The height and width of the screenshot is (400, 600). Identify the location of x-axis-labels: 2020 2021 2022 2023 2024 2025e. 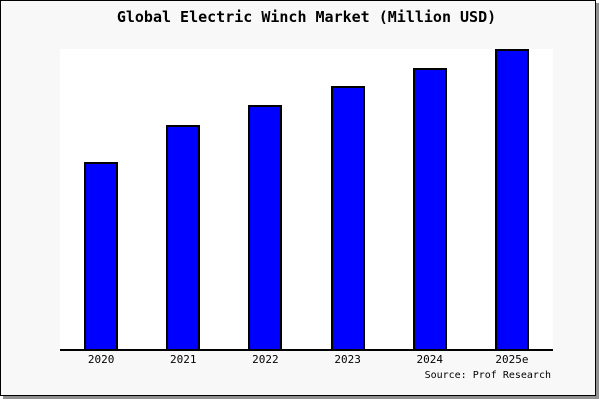
(306, 360).